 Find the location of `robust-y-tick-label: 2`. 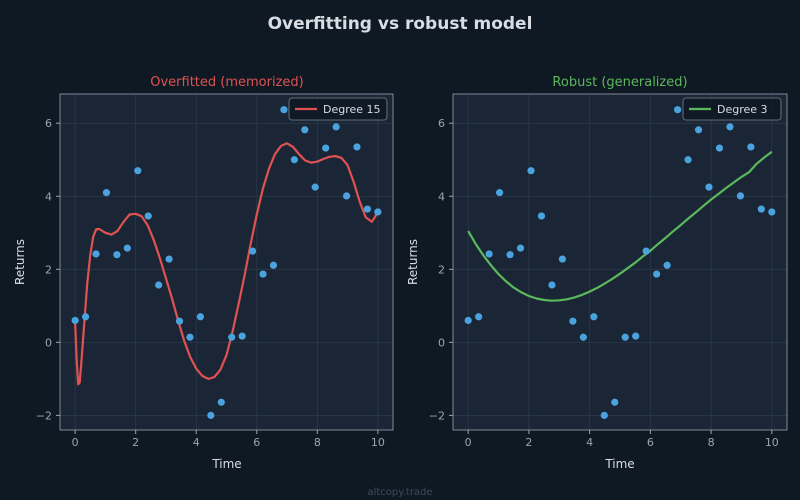

robust-y-tick-label: 2 is located at coordinates (441, 269).